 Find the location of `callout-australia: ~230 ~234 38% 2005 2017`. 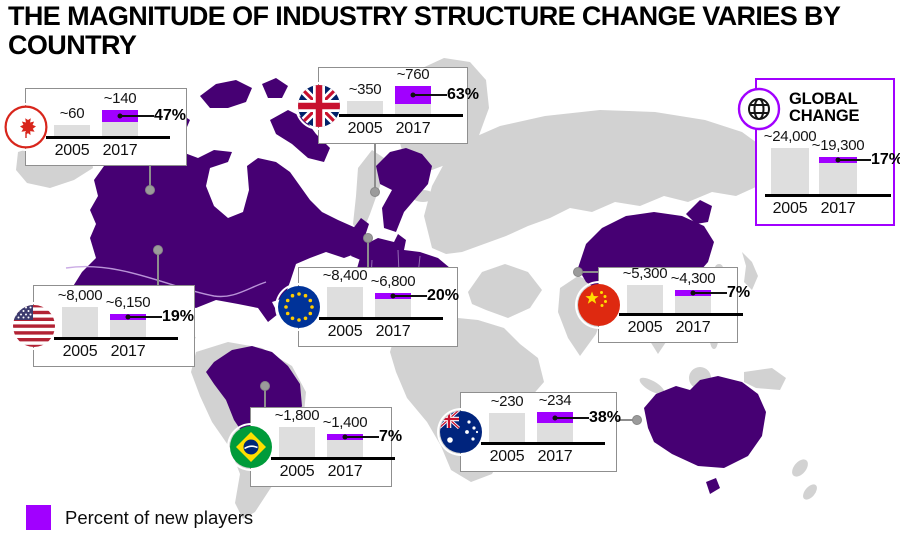

callout-australia: ~230 ~234 38% 2005 2017 is located at coordinates (530, 432).